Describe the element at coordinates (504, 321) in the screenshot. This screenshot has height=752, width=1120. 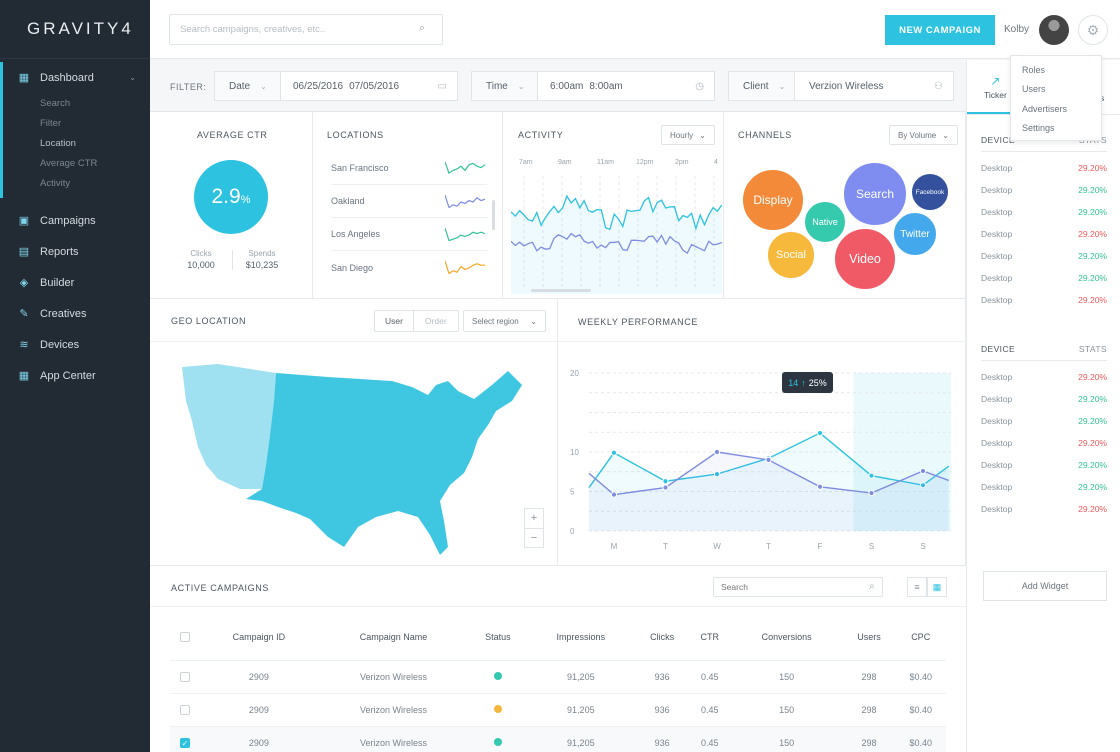
I see `region-select: Select region ⌄` at that location.